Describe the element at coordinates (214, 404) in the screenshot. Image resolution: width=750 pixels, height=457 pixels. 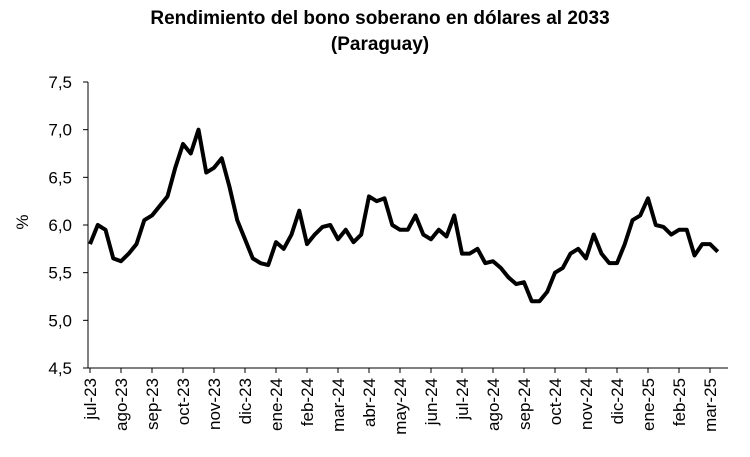
I see `x-tick-label: nov-23` at that location.